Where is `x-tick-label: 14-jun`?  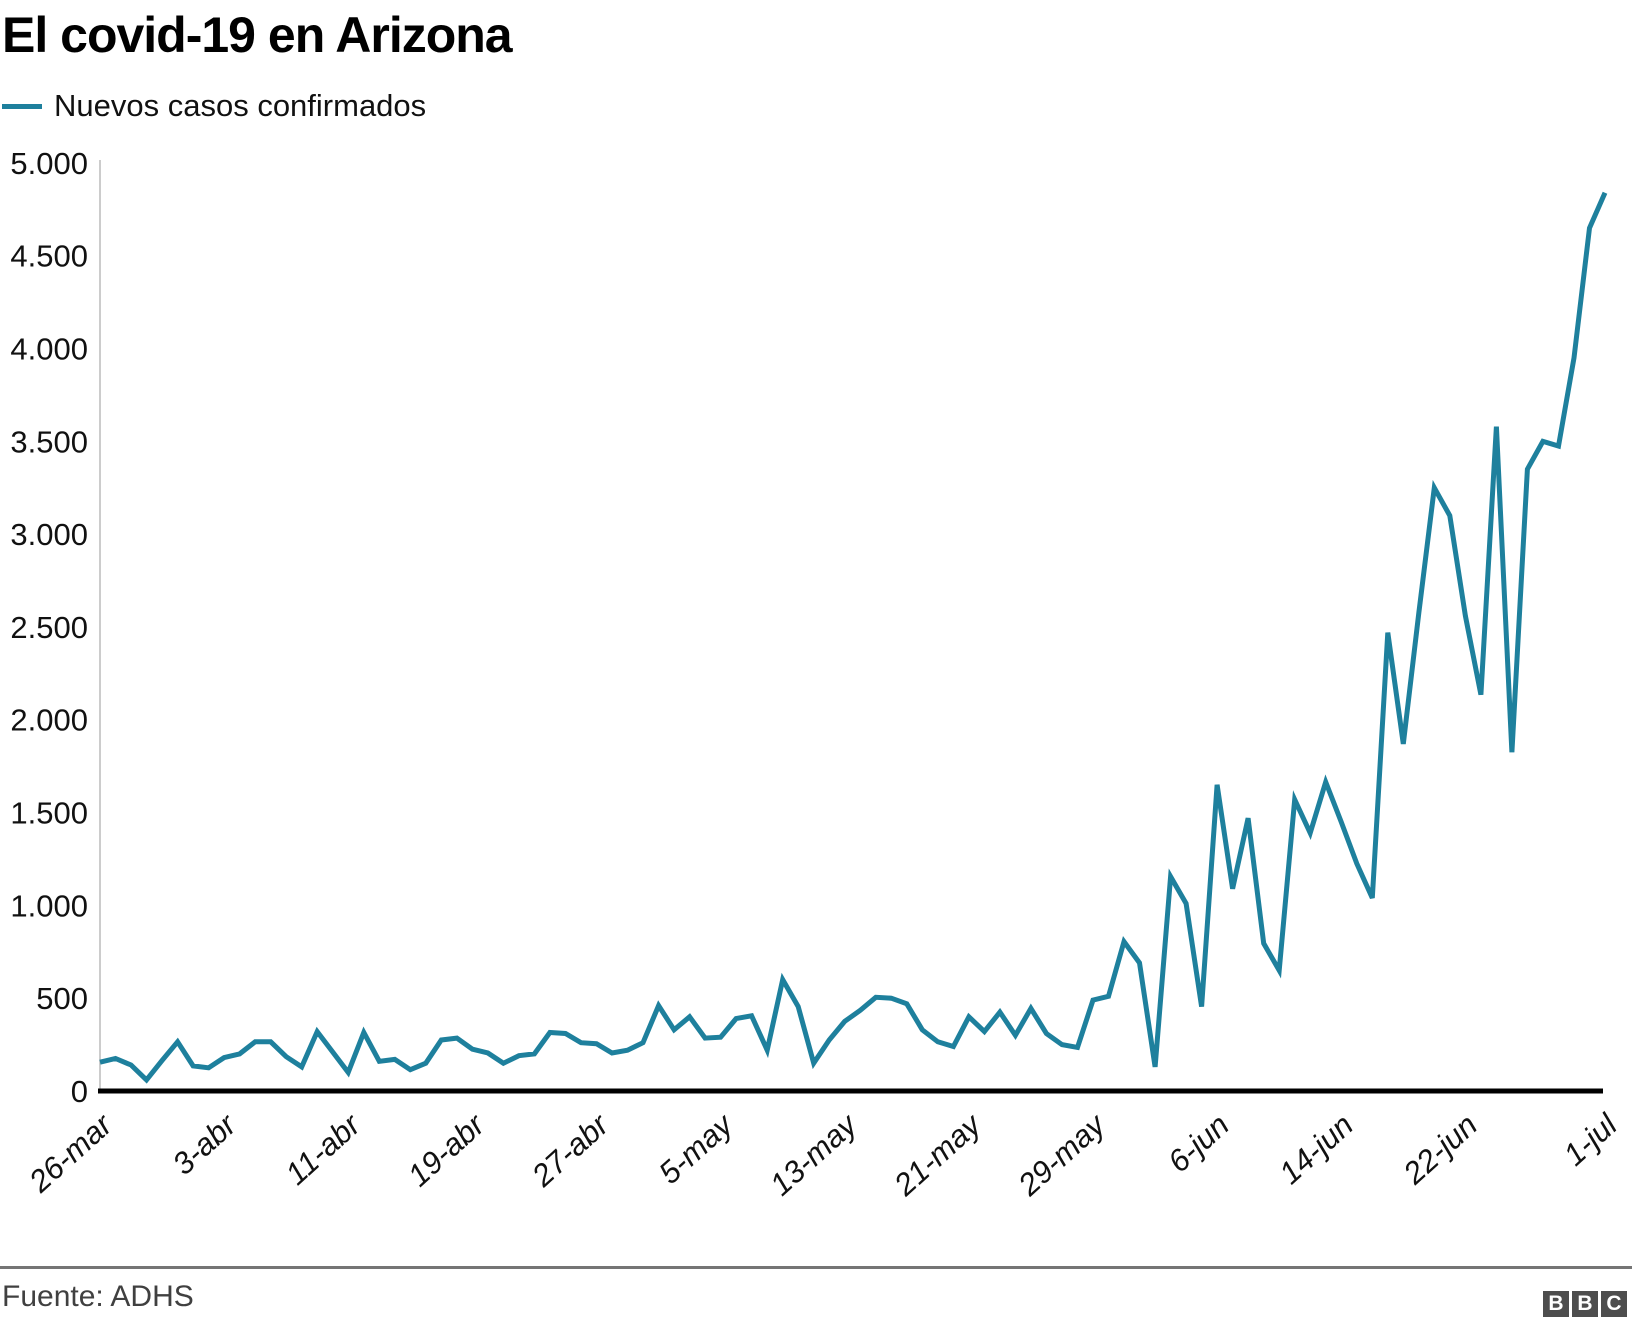
x-tick-label: 14-jun is located at coordinates (1315, 1149).